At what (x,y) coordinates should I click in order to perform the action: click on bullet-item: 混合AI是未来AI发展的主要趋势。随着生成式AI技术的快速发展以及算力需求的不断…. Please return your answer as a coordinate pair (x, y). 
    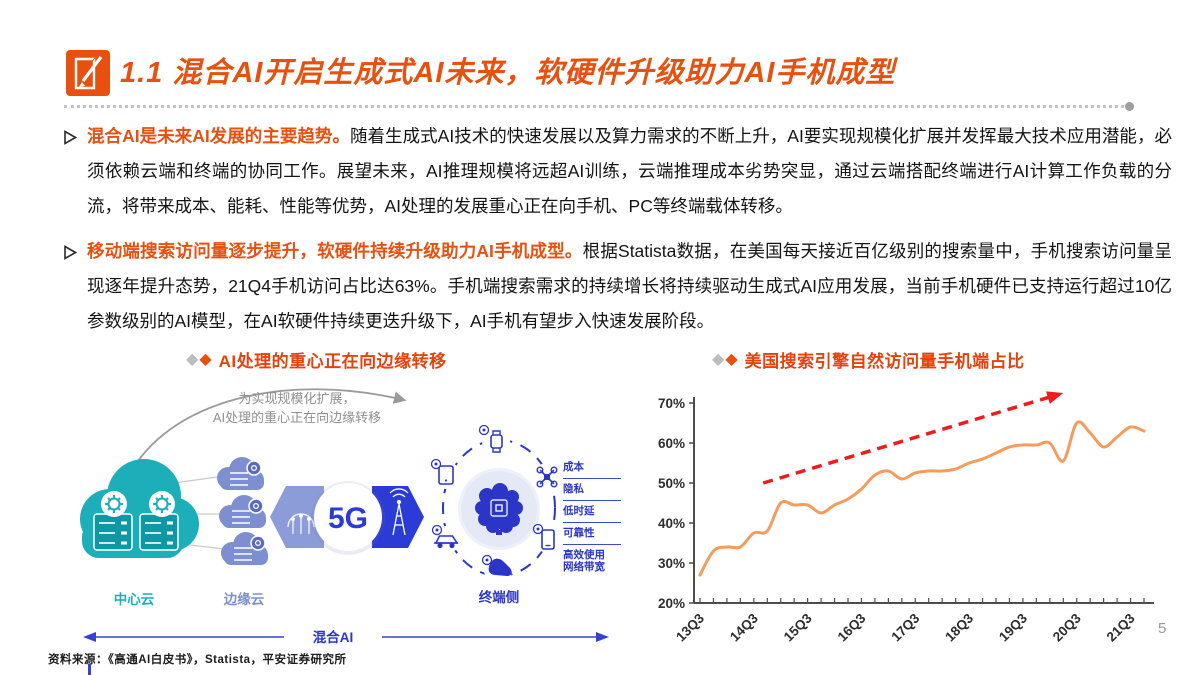
    Looking at the image, I should click on (618, 171).